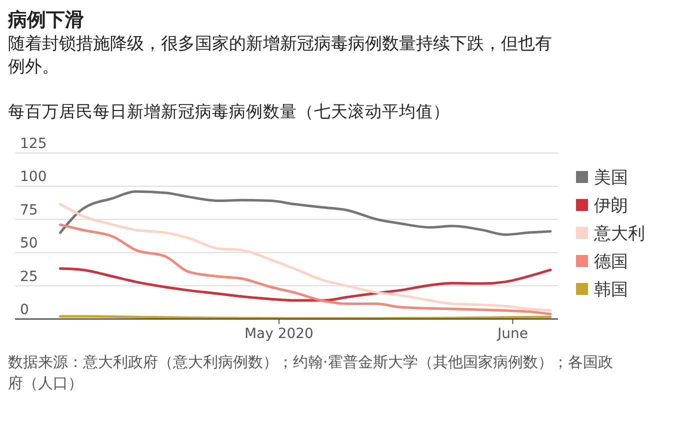  I want to click on y-tick-label: 75, so click(29, 210).